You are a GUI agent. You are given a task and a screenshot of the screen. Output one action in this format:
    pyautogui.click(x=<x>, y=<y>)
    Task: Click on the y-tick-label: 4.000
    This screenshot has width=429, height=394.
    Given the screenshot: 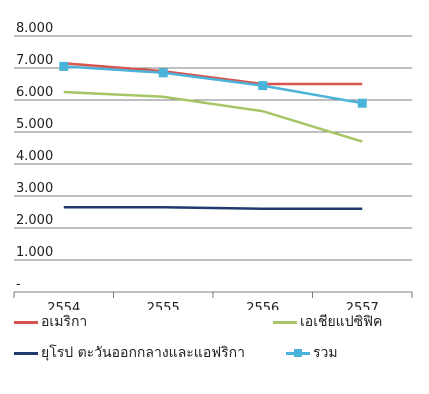 What is the action you would take?
    pyautogui.click(x=34, y=156)
    